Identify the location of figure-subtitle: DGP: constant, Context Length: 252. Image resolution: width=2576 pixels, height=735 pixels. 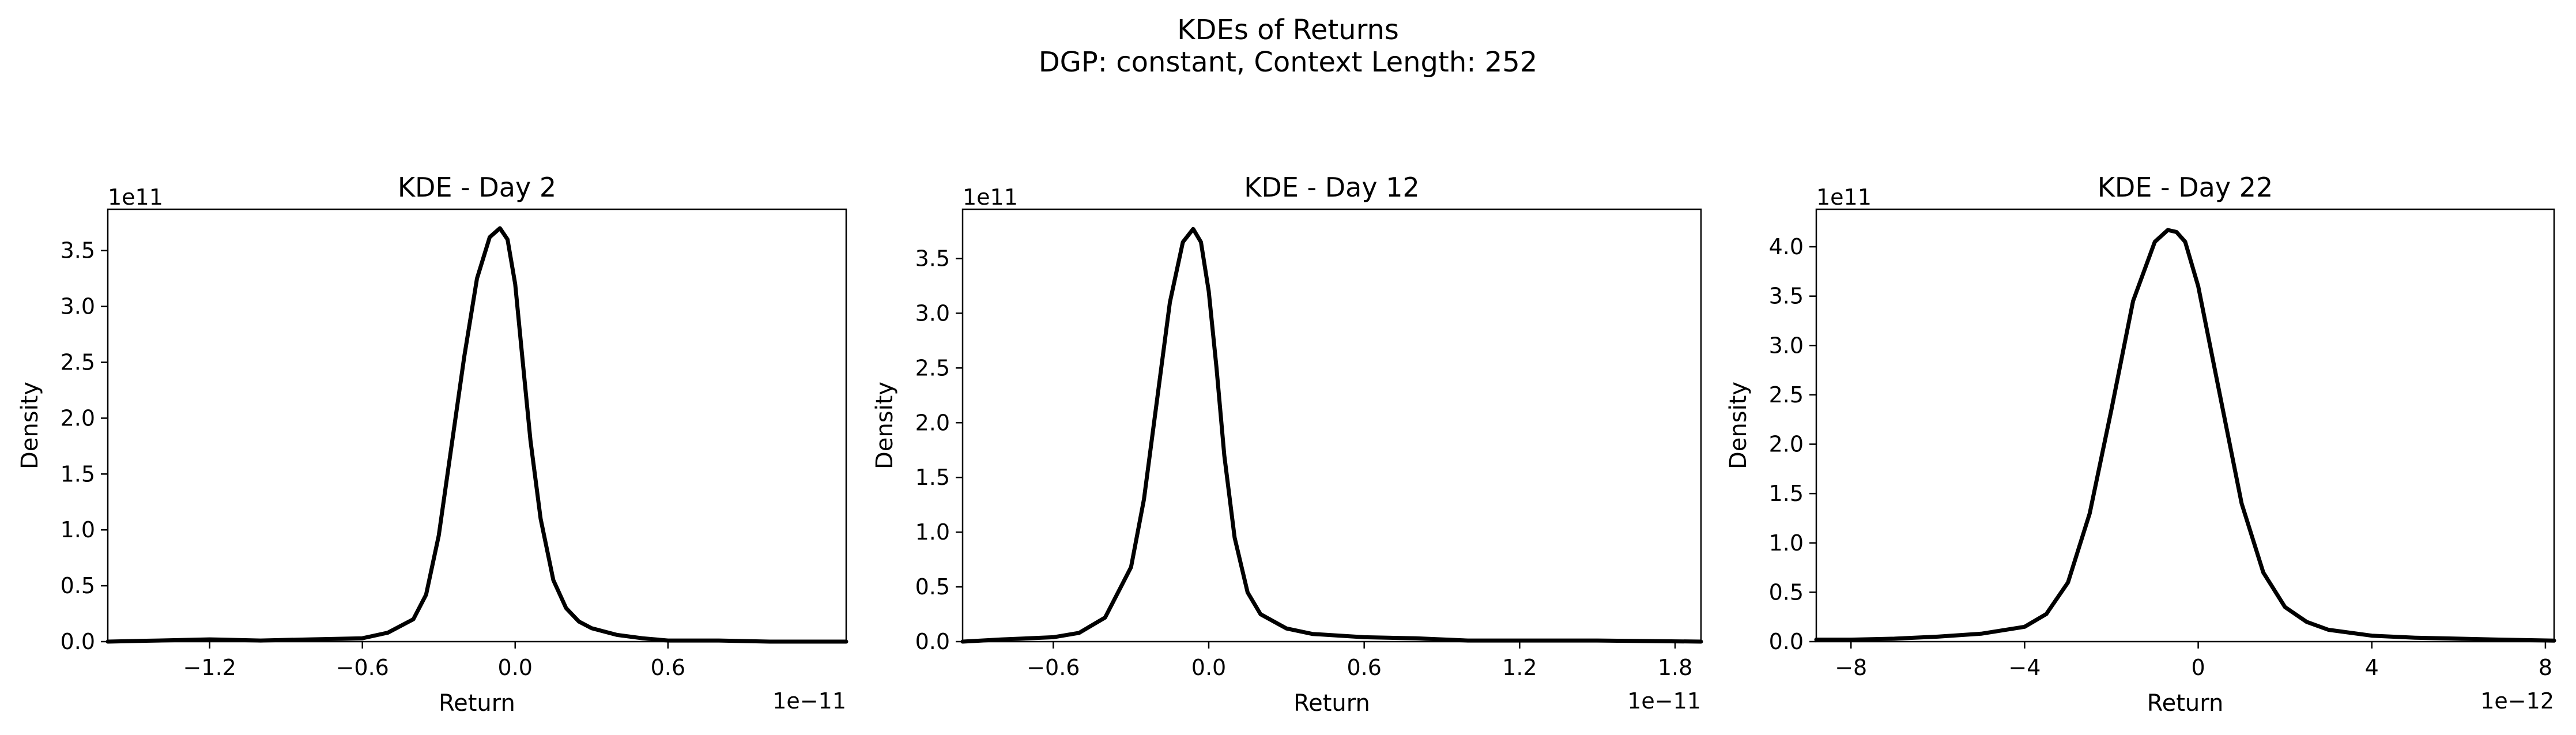
(1288, 62).